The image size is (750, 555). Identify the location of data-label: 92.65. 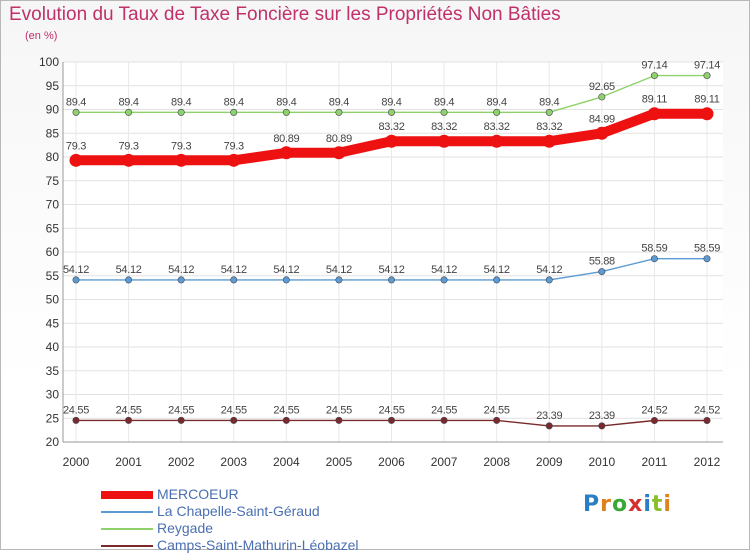
(602, 87).